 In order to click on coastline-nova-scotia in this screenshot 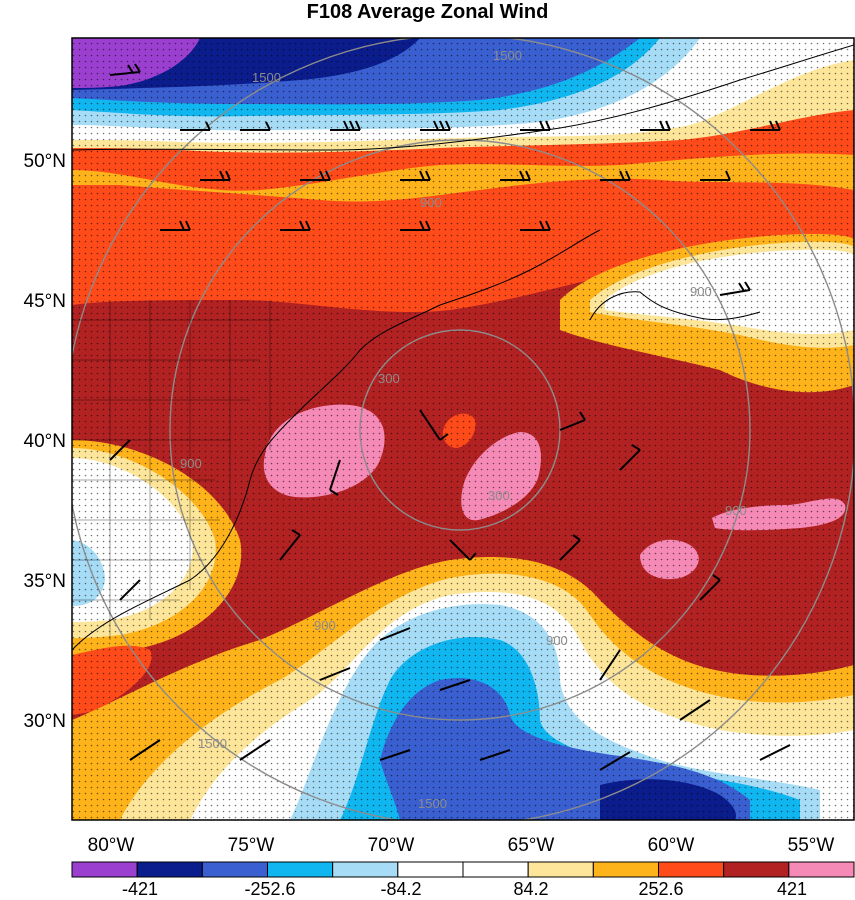, I will do `click(520, 267)`.